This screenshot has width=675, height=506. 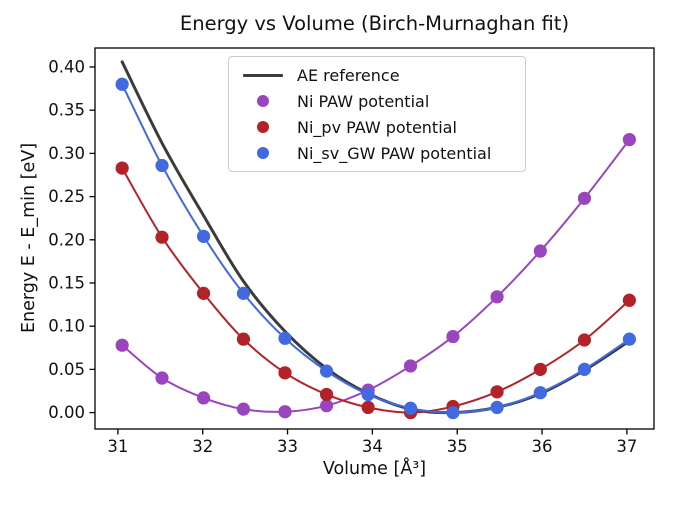 What do you see at coordinates (66, 369) in the screenshot?
I see `y-tick-label: 0.05` at bounding box center [66, 369].